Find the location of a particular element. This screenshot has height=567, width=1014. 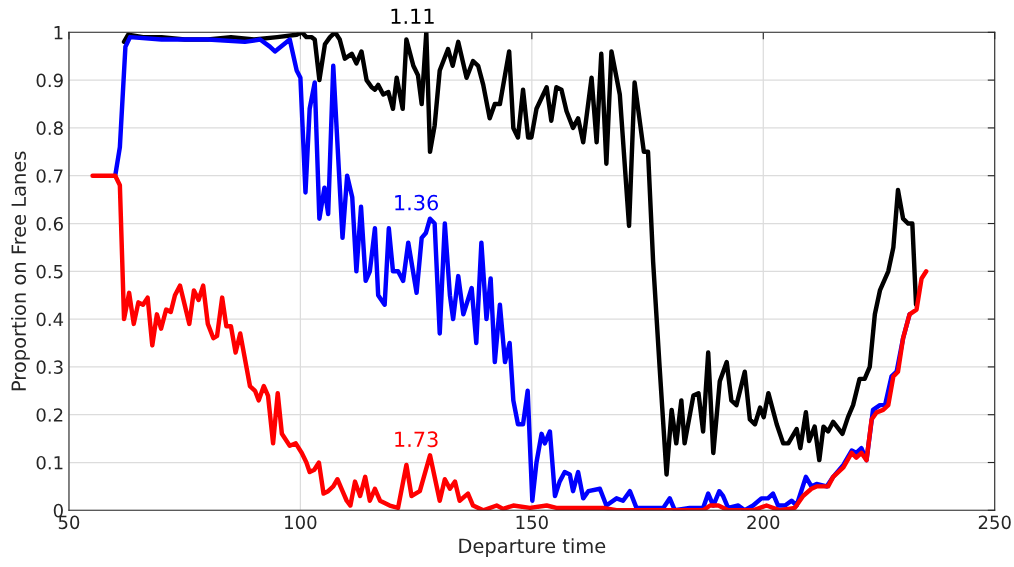

series-label: 1.73 is located at coordinates (416, 439).